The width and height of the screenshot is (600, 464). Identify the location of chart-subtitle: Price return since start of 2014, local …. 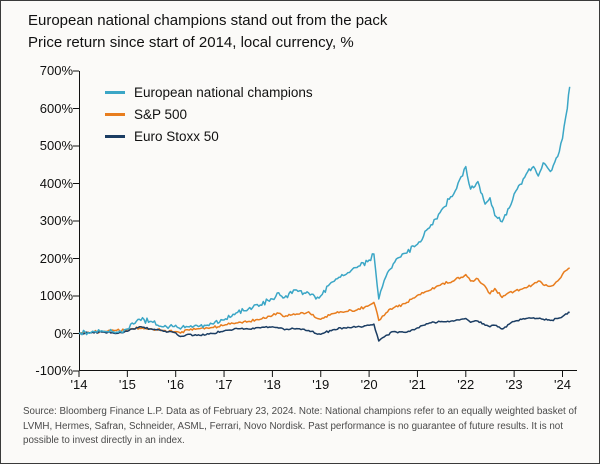
(191, 42).